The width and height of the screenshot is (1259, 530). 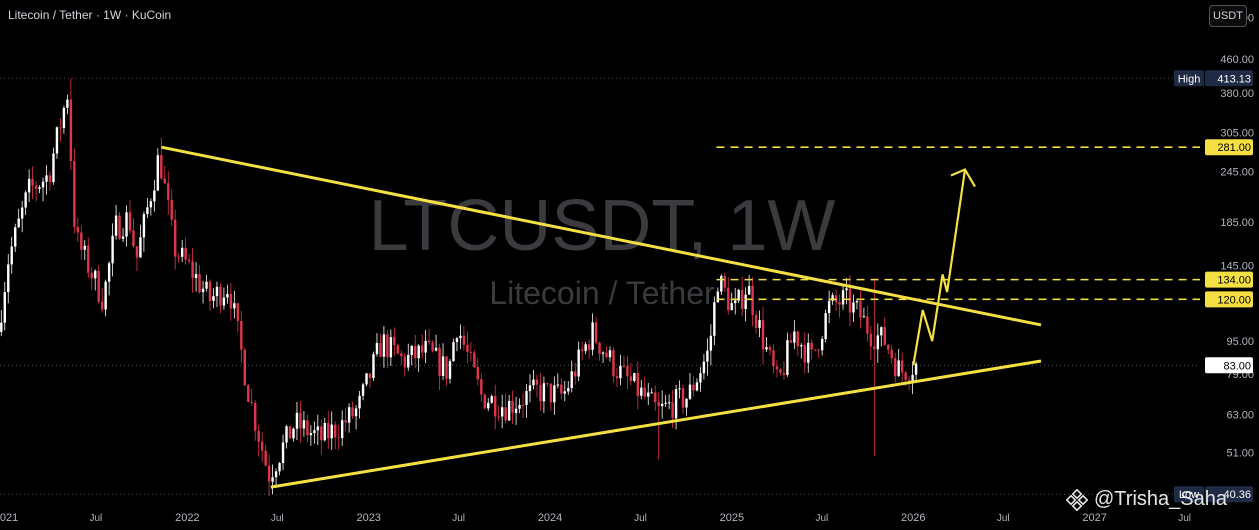 What do you see at coordinates (732, 518) in the screenshot?
I see `year-tick-label: 2025` at bounding box center [732, 518].